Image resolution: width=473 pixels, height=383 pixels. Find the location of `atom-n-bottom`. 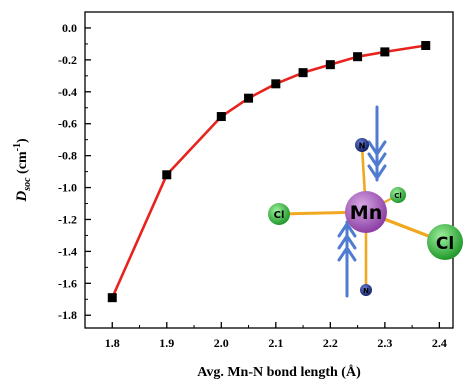

atom-n-bottom is located at coordinates (366, 290).